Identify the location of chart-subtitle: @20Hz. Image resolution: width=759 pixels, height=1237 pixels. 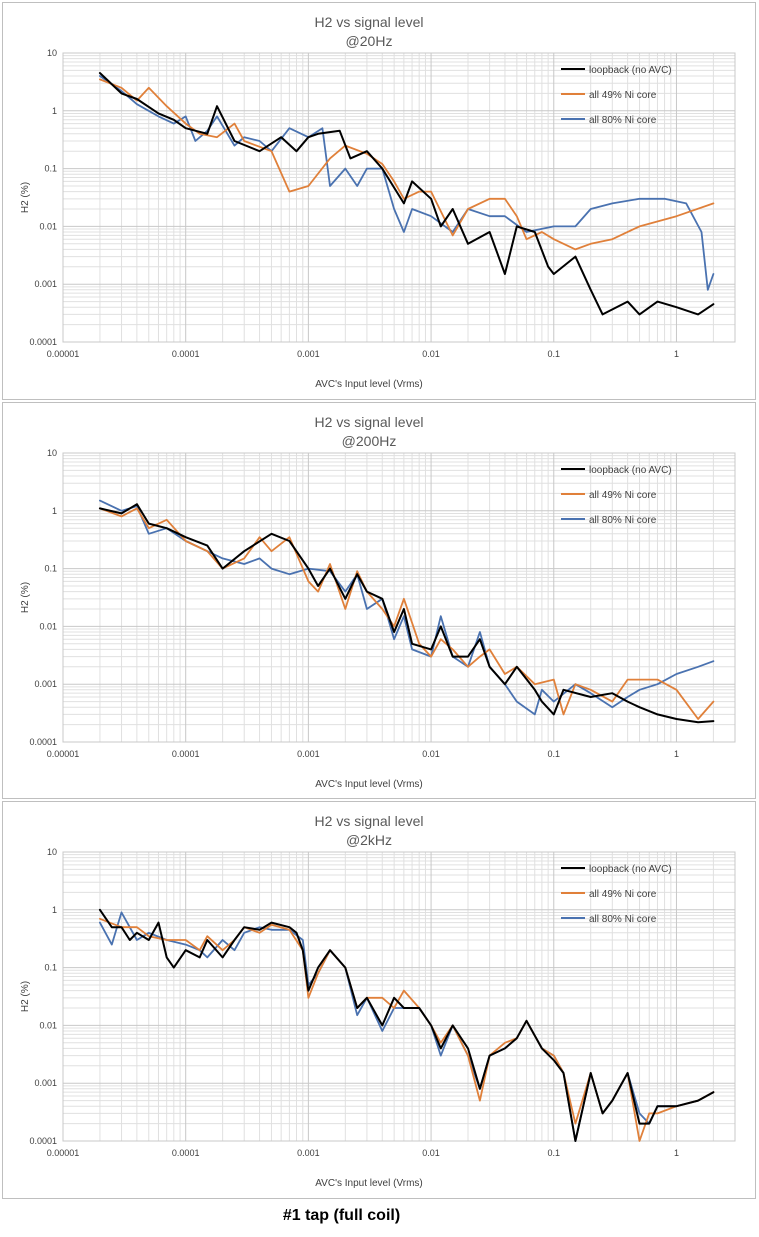
(369, 41).